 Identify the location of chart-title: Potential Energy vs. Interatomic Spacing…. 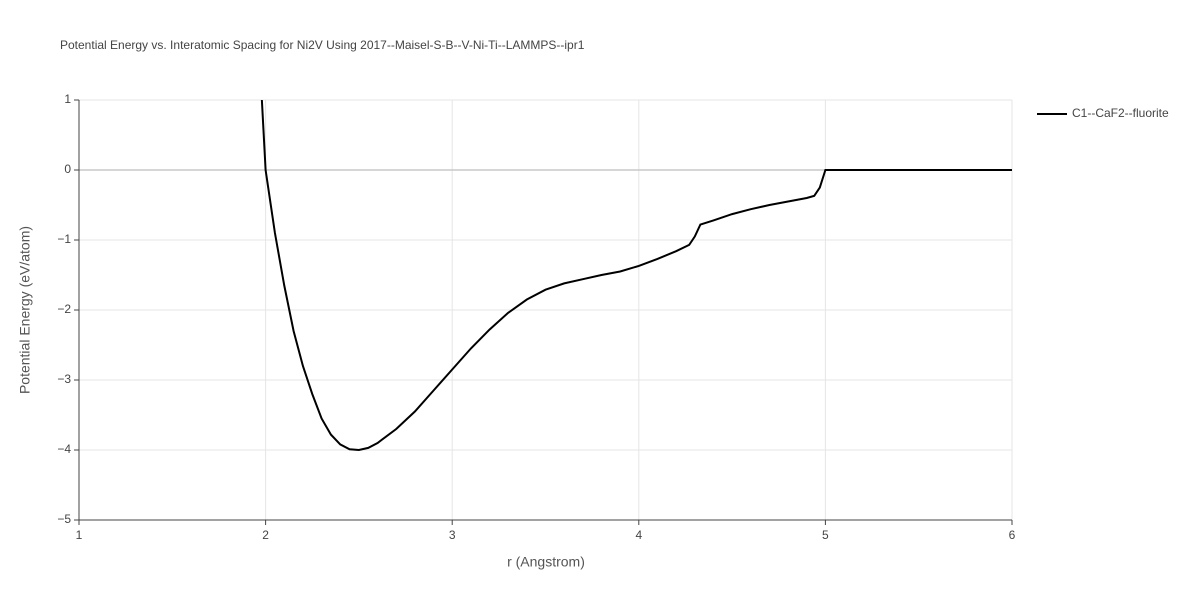
(322, 45).